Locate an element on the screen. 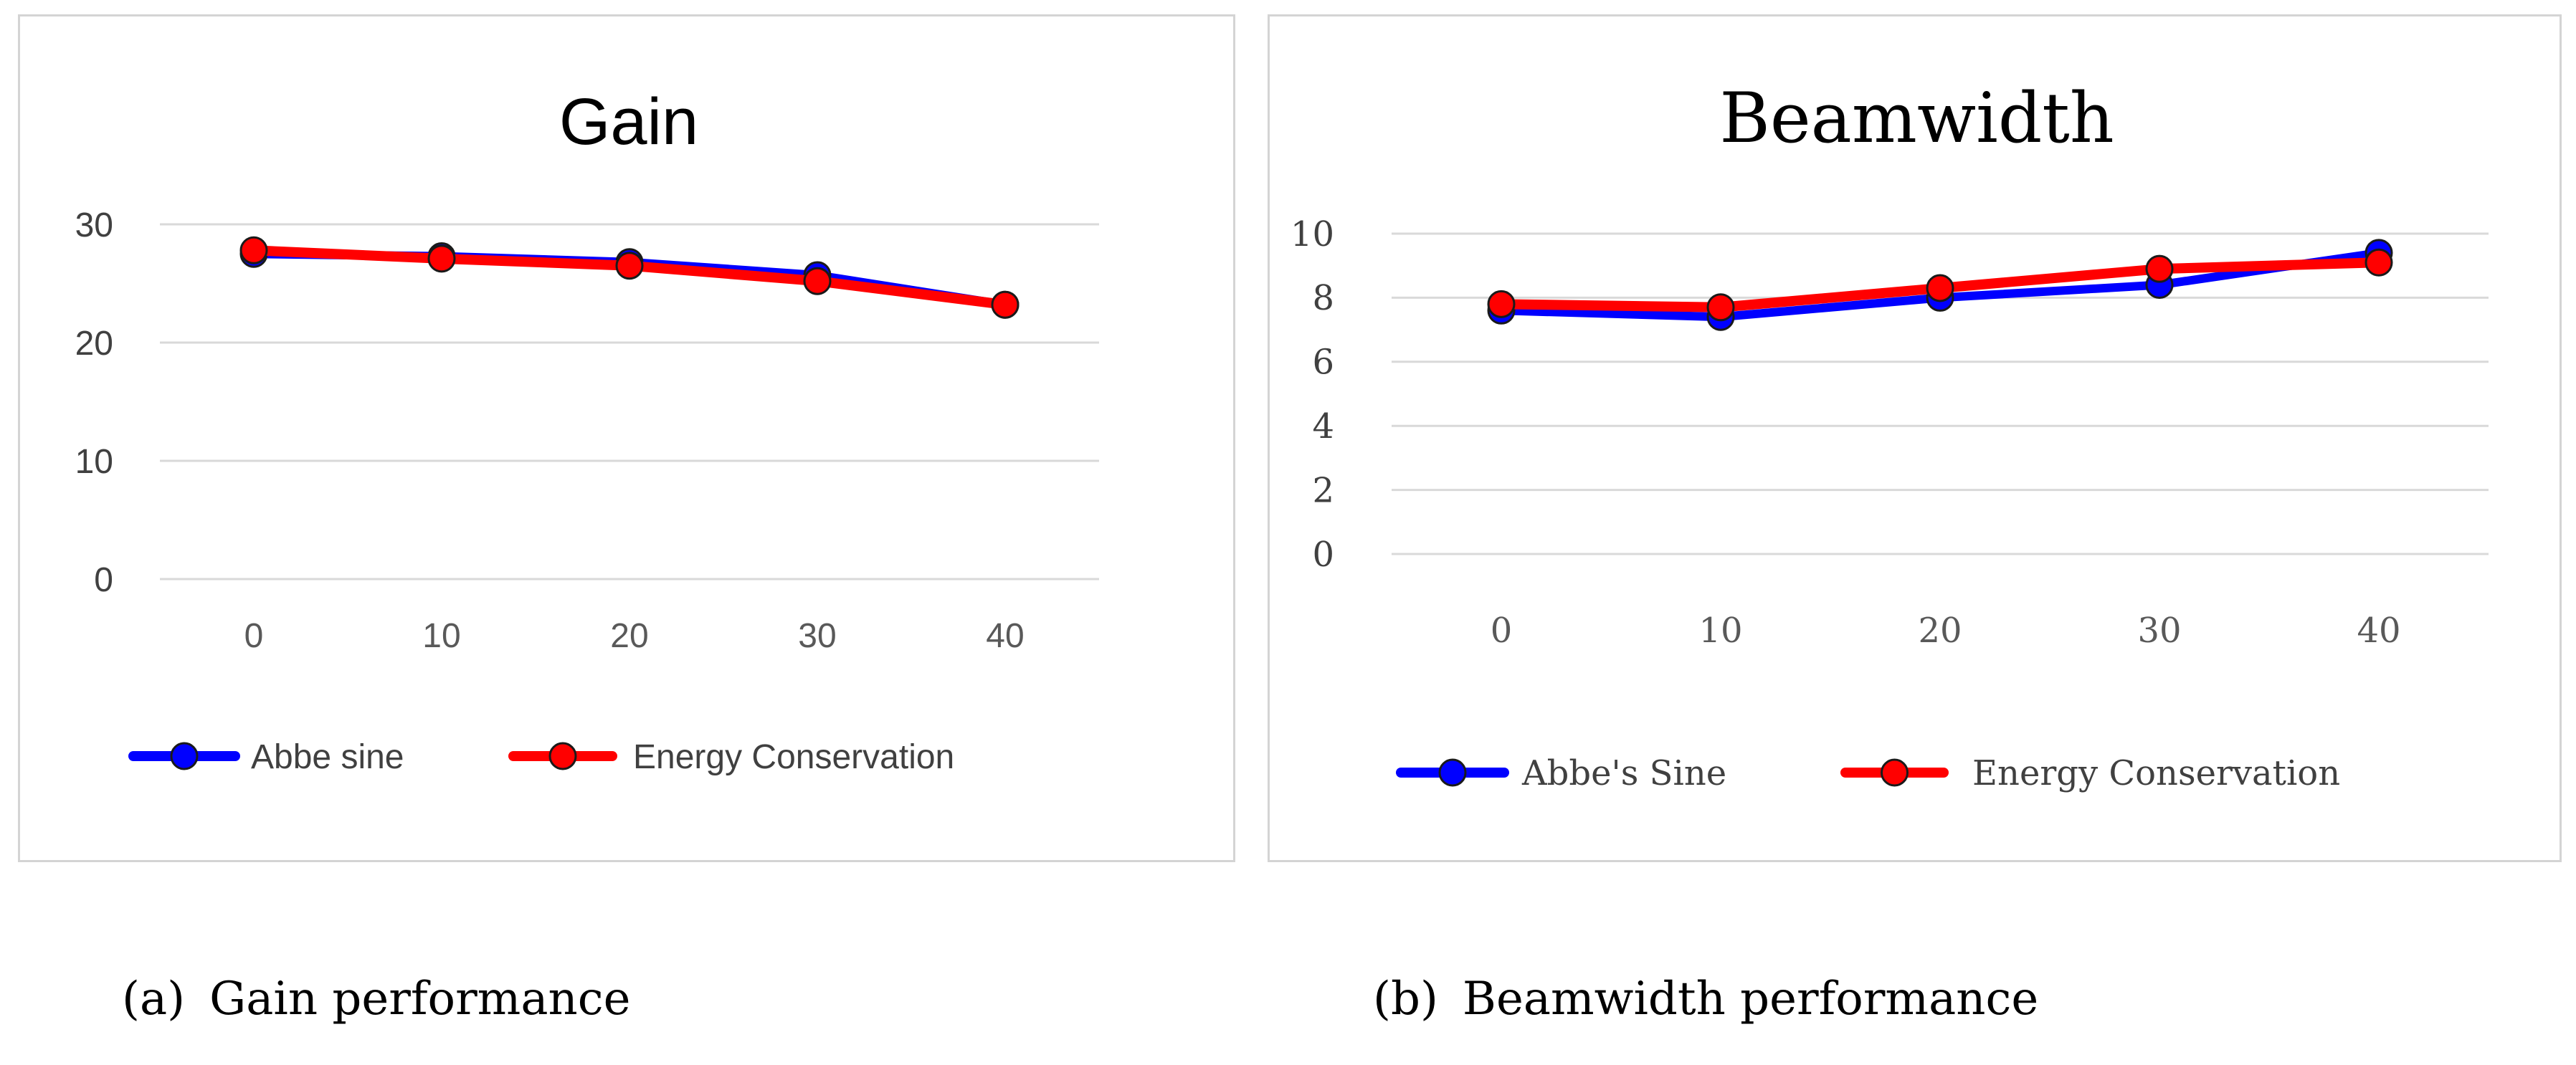 The width and height of the screenshot is (2576, 1065). chart-title: Gain is located at coordinates (628, 121).